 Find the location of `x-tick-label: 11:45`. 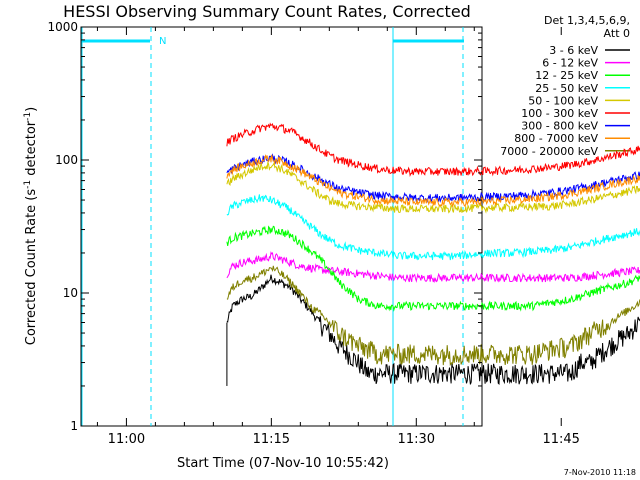

x-tick-label: 11:45 is located at coordinates (560, 439).